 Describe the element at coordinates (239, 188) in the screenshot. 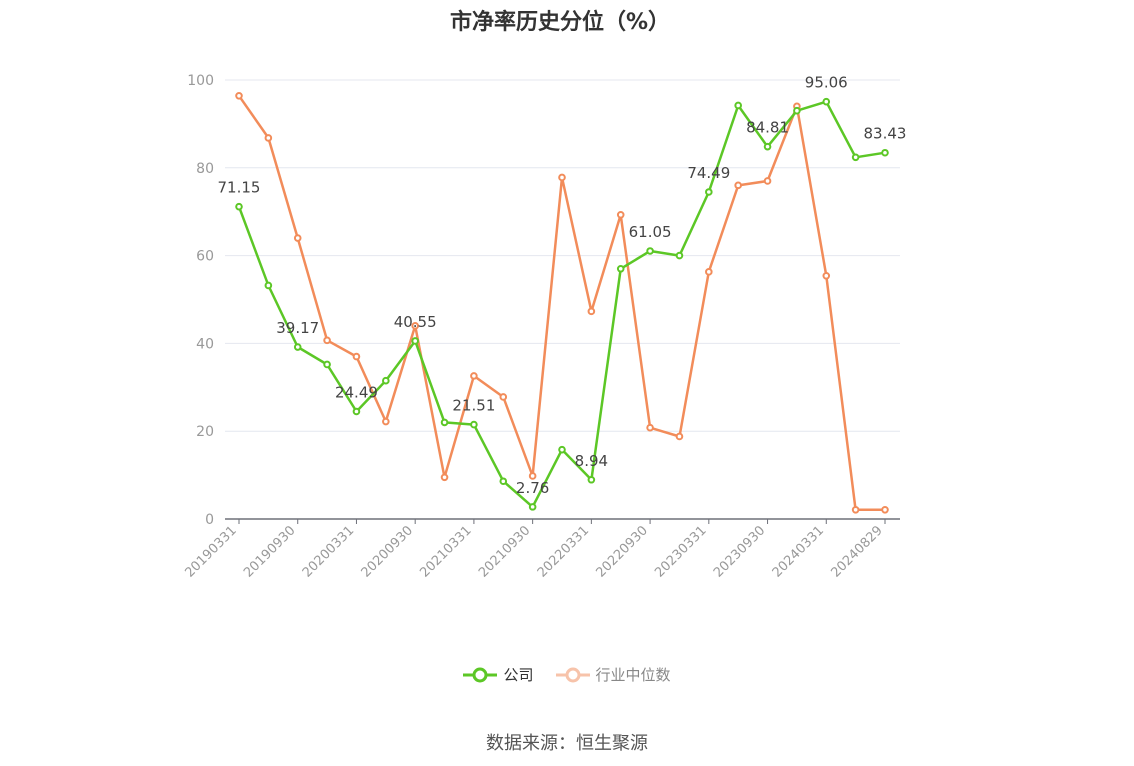

I see `data-label: 71.15` at that location.